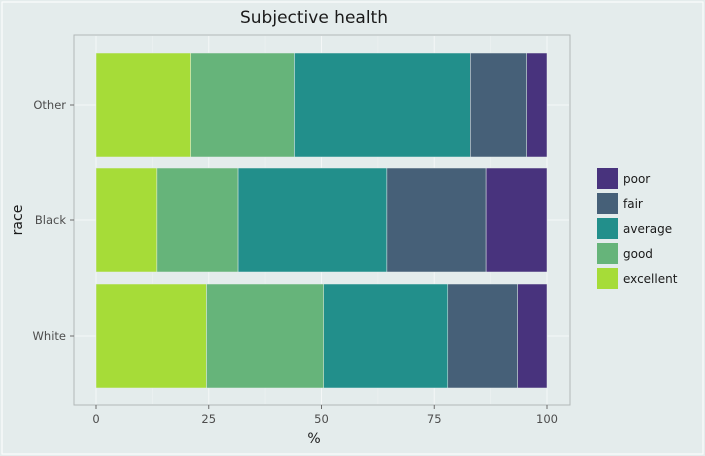 This screenshot has width=705, height=456. What do you see at coordinates (95, 419) in the screenshot?
I see `x-tick-label: 0` at bounding box center [95, 419].